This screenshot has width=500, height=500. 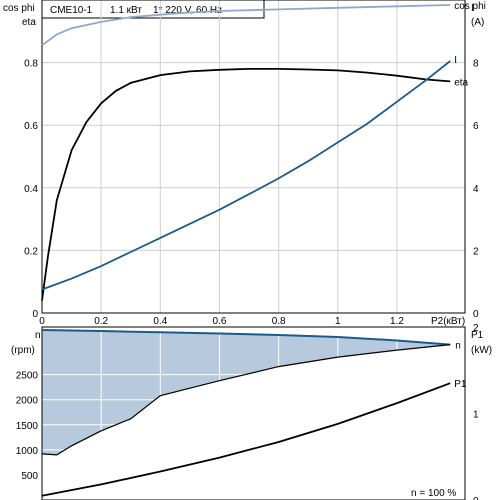 What do you see at coordinates (481, 350) in the screenshot?
I see `bottom-right-axis-label-2: (kW)` at bounding box center [481, 350].